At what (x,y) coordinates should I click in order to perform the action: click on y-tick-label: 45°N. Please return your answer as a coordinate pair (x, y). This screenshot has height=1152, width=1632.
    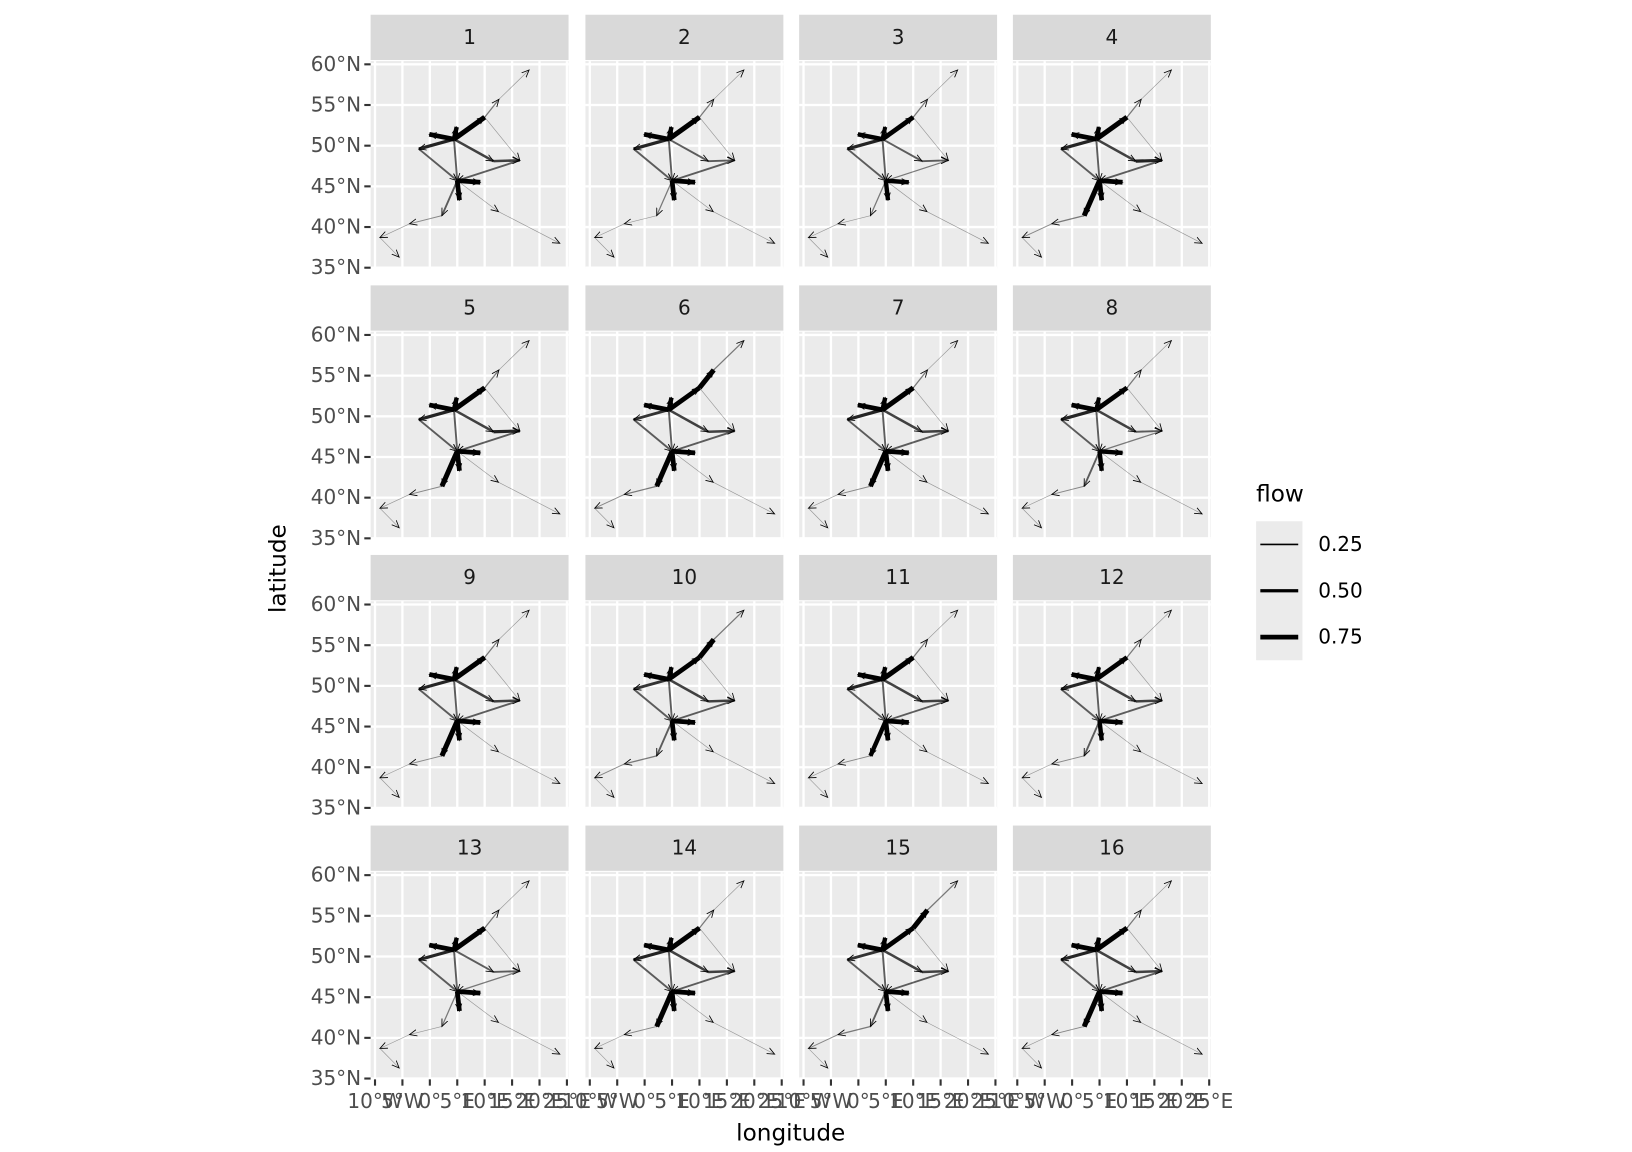
    Looking at the image, I should click on (336, 997).